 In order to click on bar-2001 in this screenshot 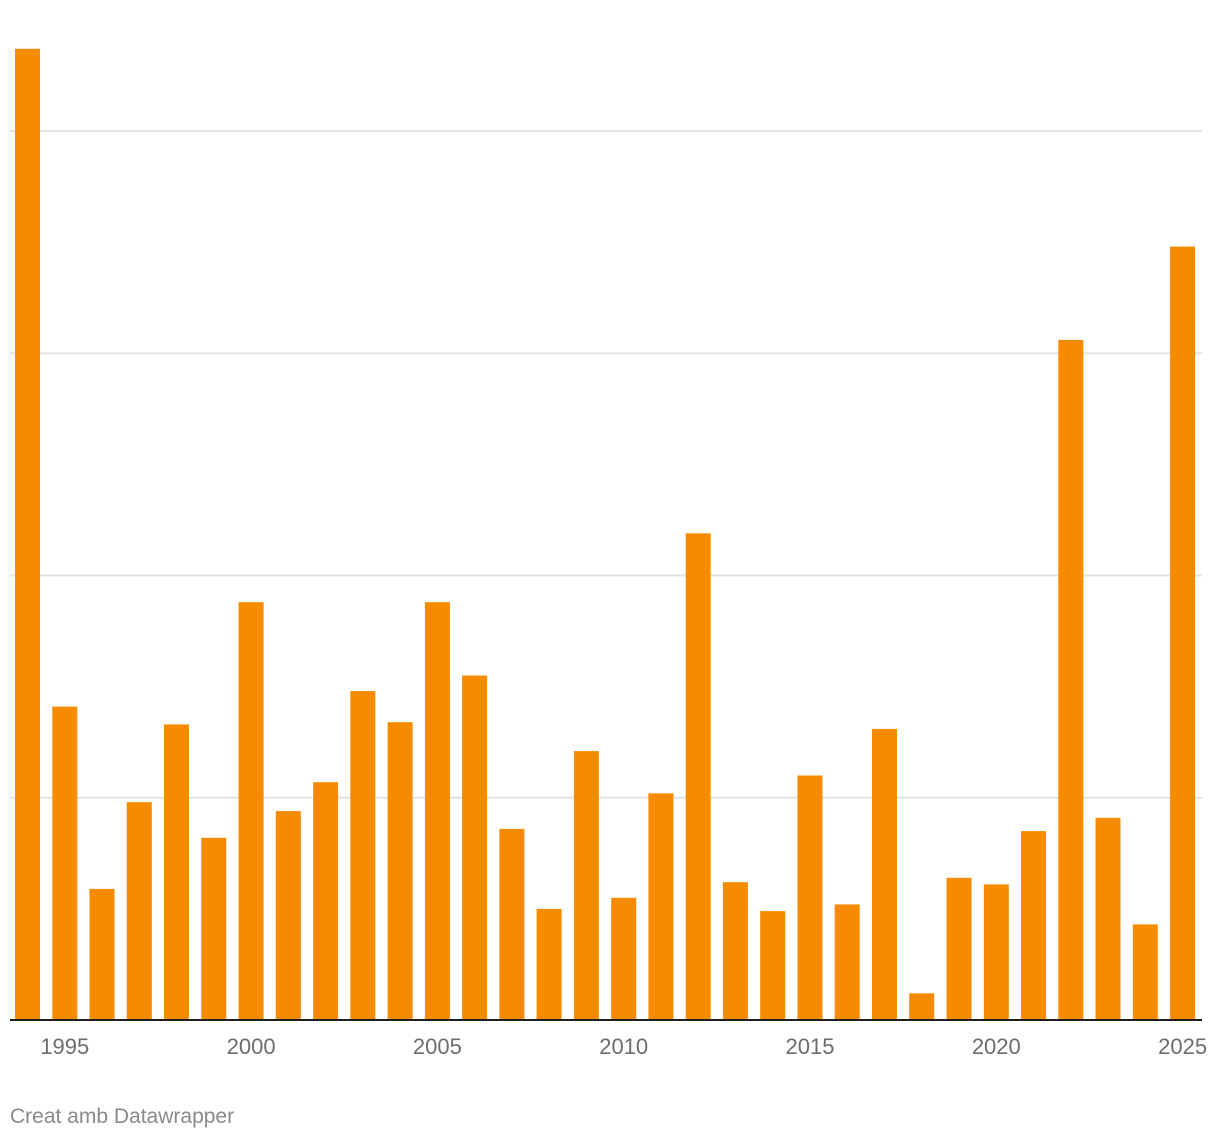, I will do `click(288, 915)`.